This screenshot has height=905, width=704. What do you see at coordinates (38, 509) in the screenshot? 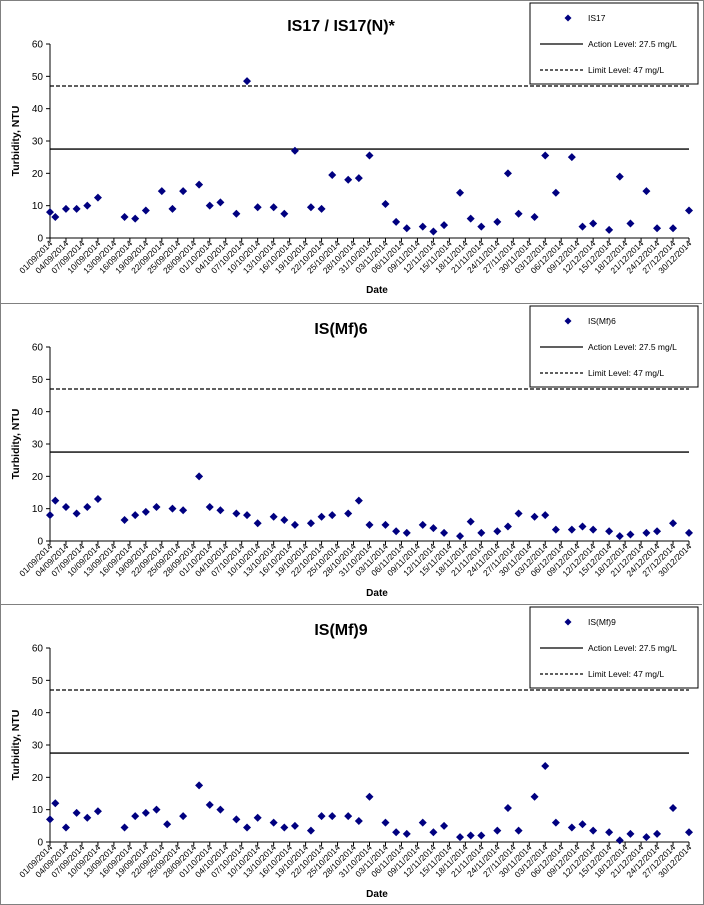
I see `y-tick-label: 10` at bounding box center [38, 509].